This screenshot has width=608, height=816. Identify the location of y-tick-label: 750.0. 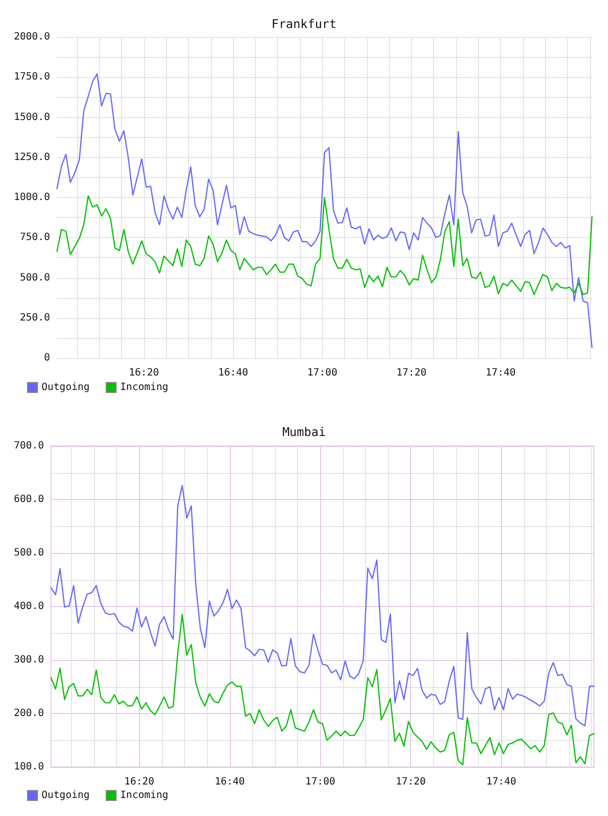
(35, 238).